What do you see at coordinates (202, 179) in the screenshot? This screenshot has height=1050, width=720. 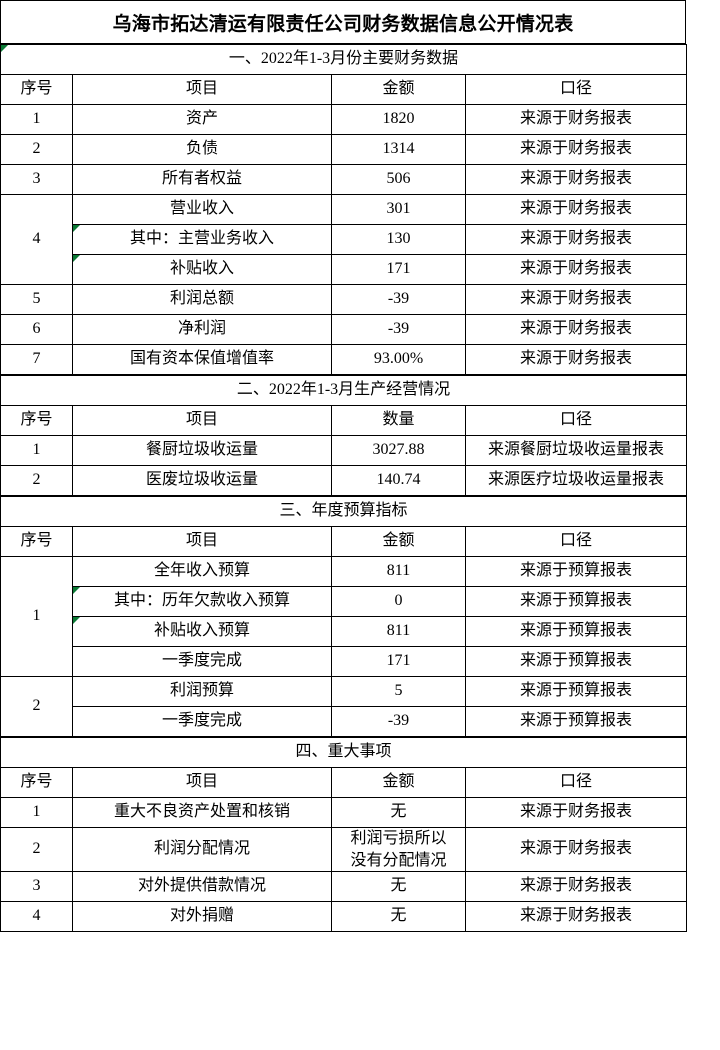 I see `cell-item: 所有者权益` at bounding box center [202, 179].